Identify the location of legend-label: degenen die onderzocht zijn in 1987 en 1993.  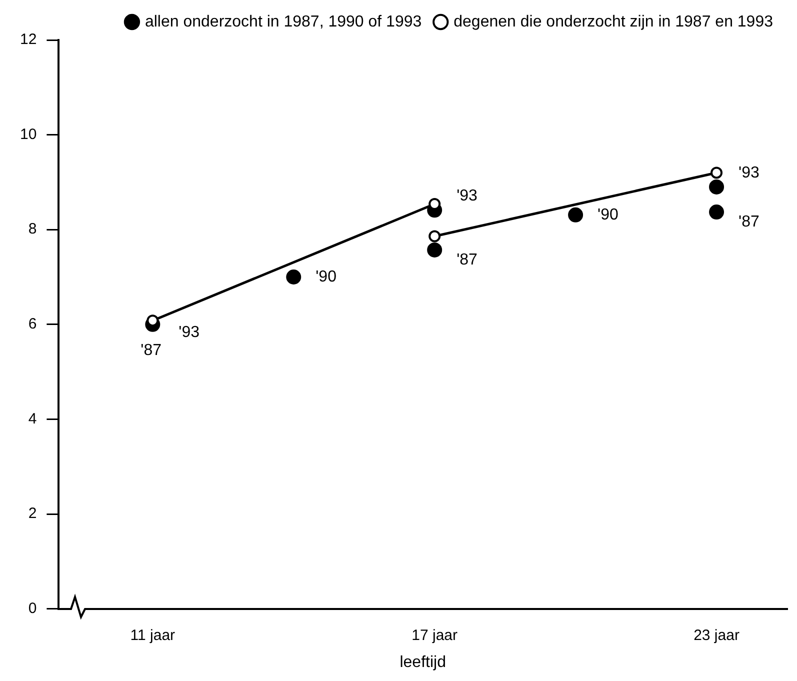
(614, 21).